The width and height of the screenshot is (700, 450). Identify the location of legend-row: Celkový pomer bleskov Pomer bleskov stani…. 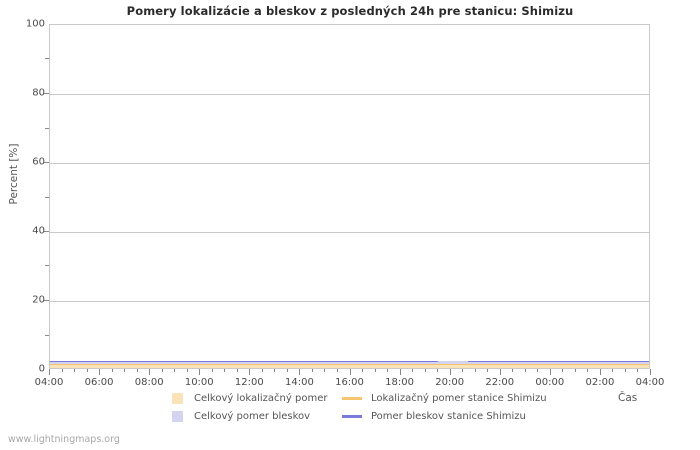
(387, 416).